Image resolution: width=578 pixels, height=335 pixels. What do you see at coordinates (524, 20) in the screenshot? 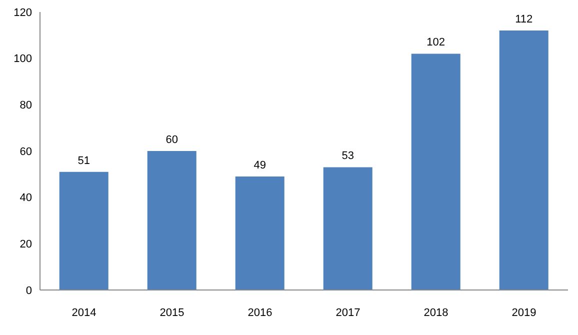
I see `data-label: 112` at bounding box center [524, 20].